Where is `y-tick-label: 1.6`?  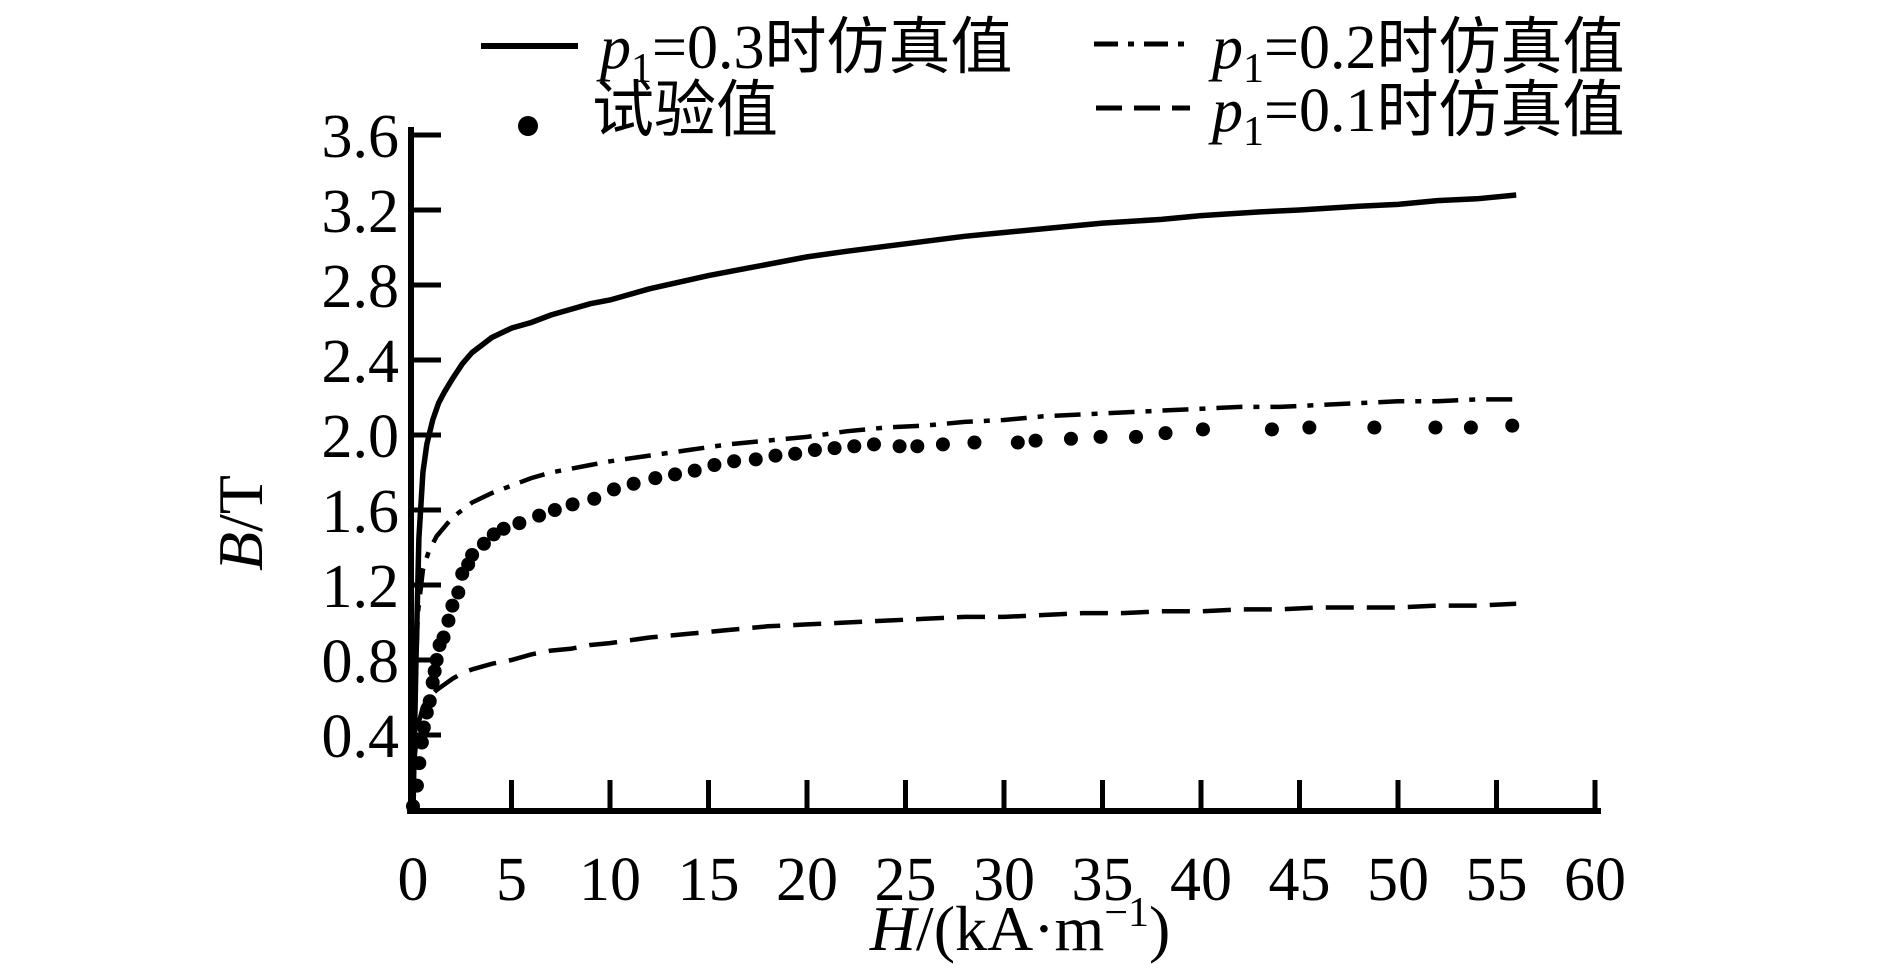 y-tick-label: 1.6 is located at coordinates (361, 512).